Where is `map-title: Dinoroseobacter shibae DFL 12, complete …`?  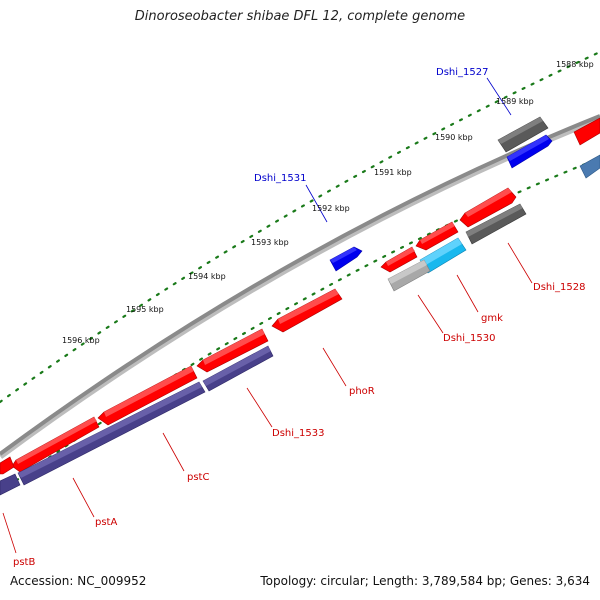 map-title: Dinoroseobacter shibae DFL 12, complete … is located at coordinates (300, 16).